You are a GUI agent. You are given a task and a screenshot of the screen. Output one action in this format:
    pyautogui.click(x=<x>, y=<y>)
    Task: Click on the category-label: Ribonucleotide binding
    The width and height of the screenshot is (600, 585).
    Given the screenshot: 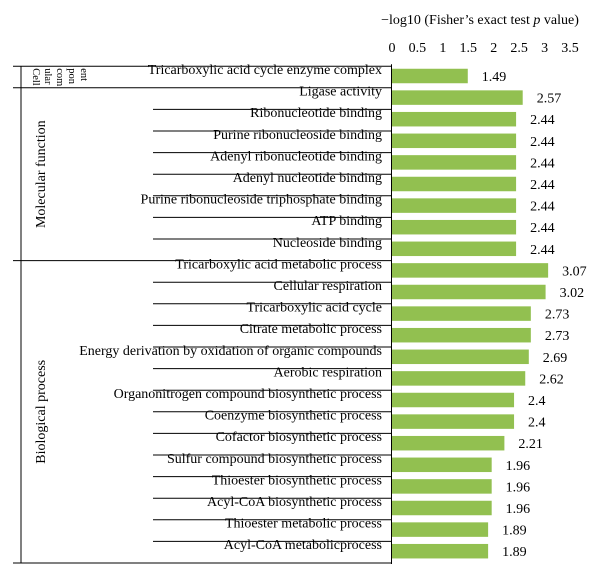 What is the action you would take?
    pyautogui.click(x=316, y=113)
    